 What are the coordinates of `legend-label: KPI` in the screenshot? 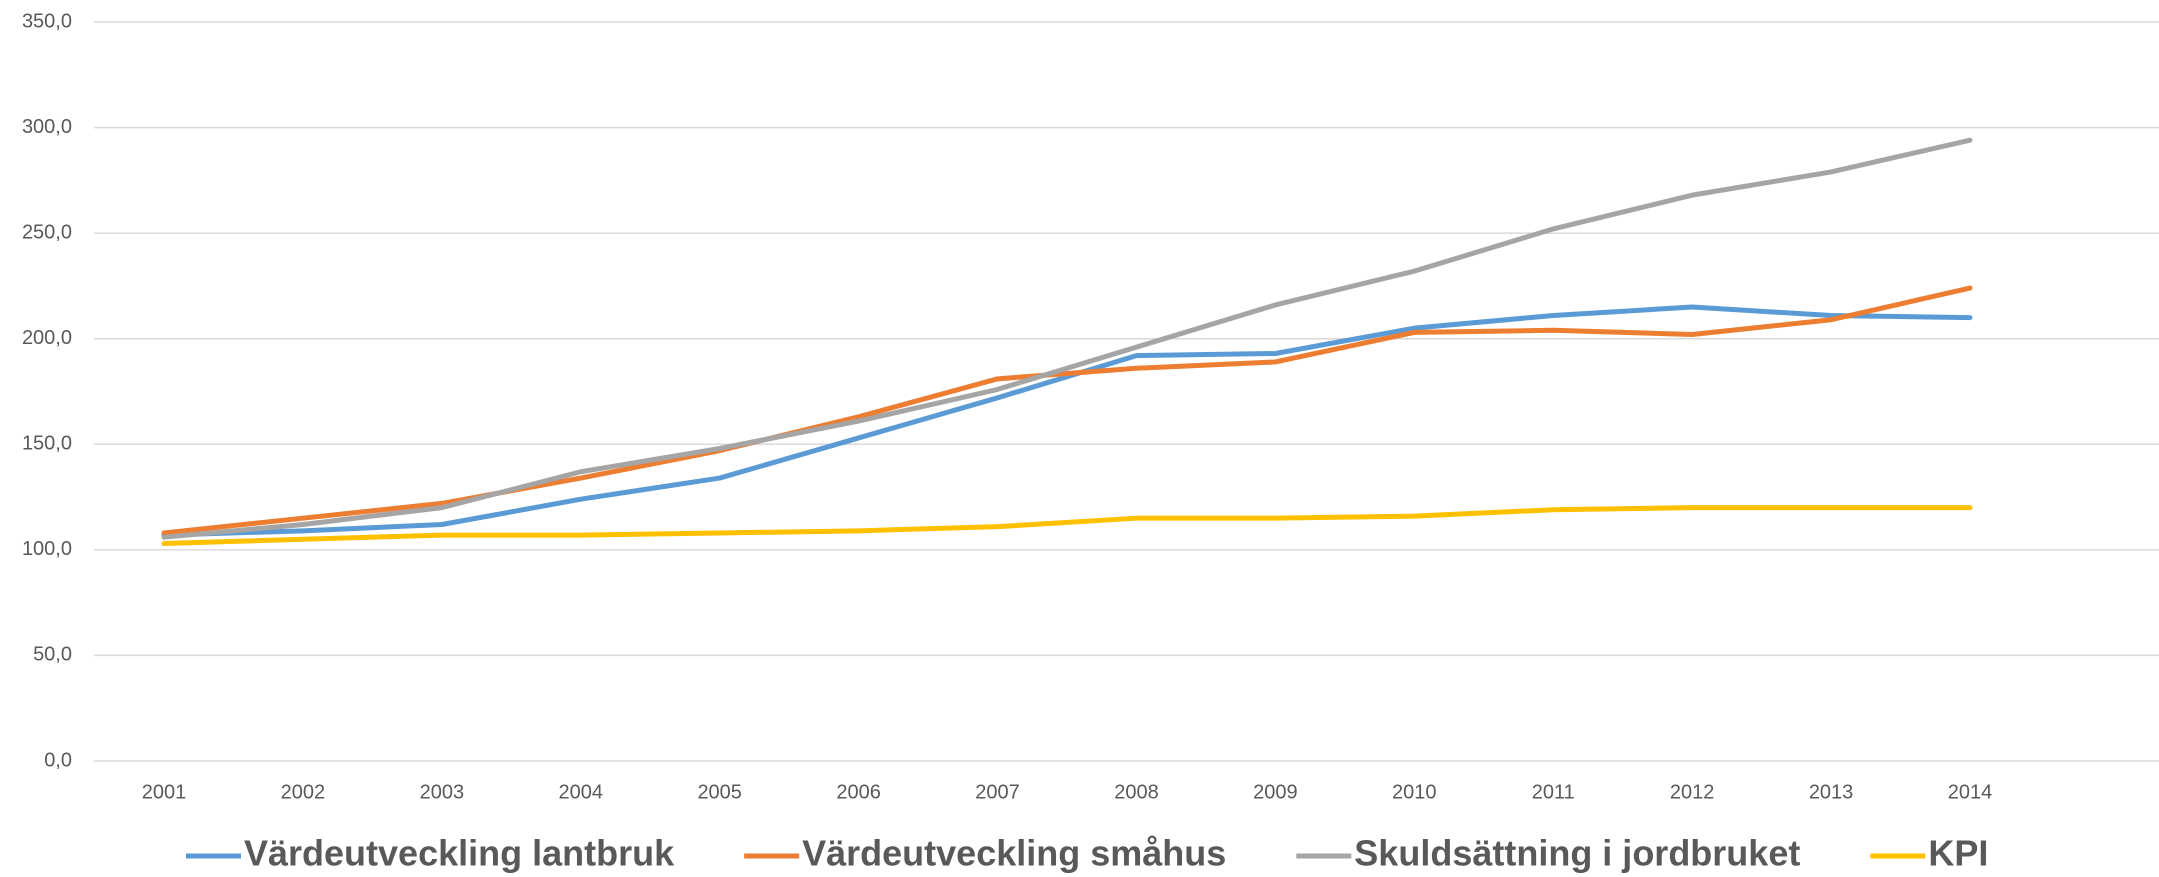 It's located at (1958, 853).